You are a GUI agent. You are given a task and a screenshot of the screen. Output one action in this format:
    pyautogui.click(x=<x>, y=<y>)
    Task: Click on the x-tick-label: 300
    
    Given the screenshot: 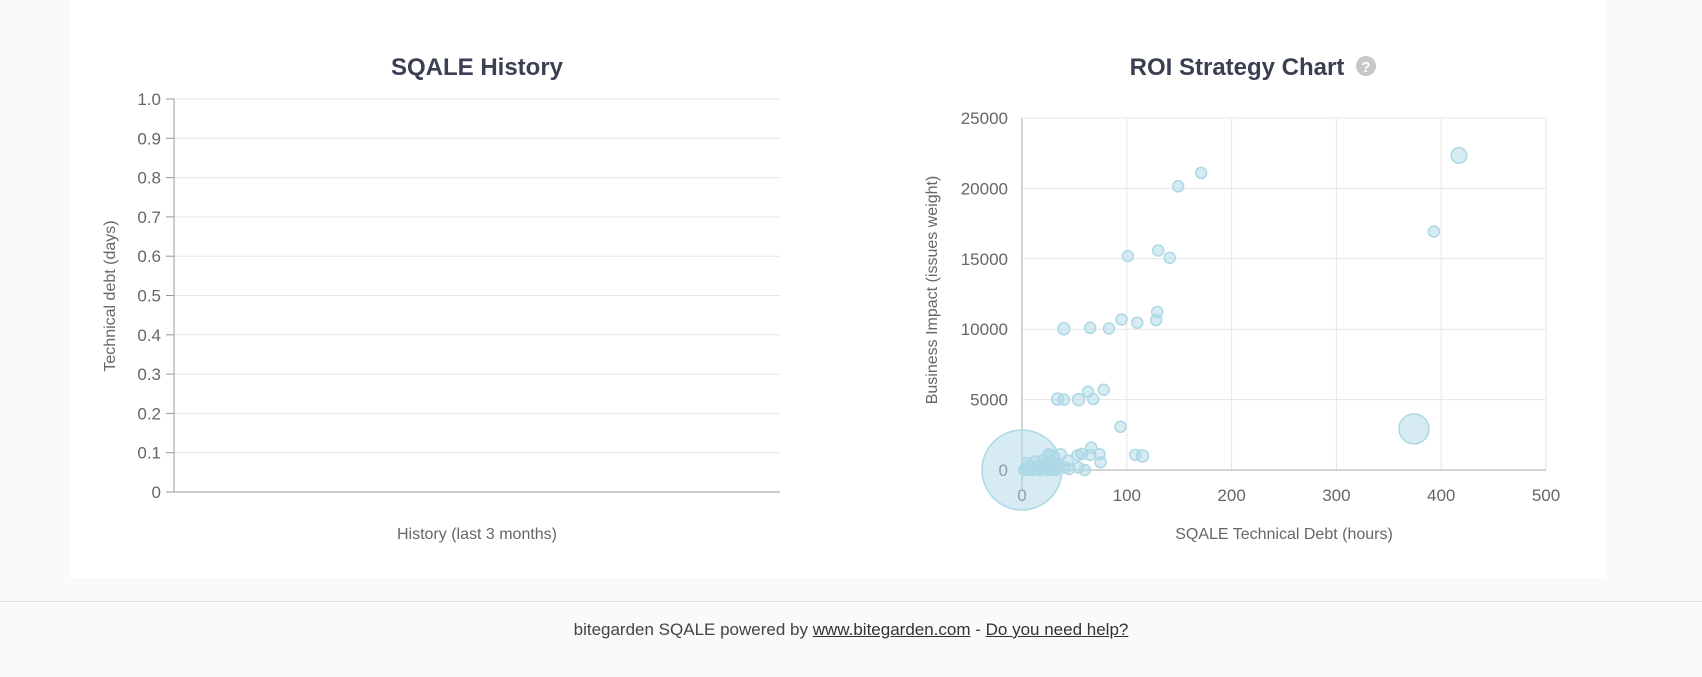 What is the action you would take?
    pyautogui.click(x=1336, y=495)
    